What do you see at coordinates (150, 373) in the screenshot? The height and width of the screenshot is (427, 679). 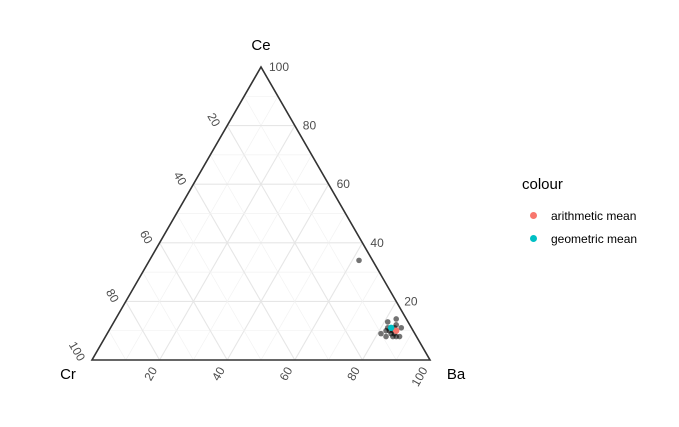 I see `tick-label-ba: 20` at bounding box center [150, 373].